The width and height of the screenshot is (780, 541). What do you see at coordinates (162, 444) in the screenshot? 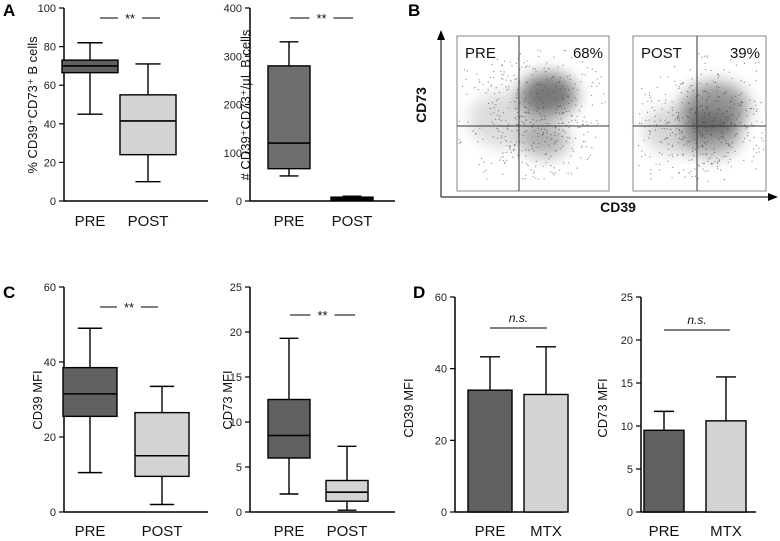
I see `box` at bounding box center [162, 444].